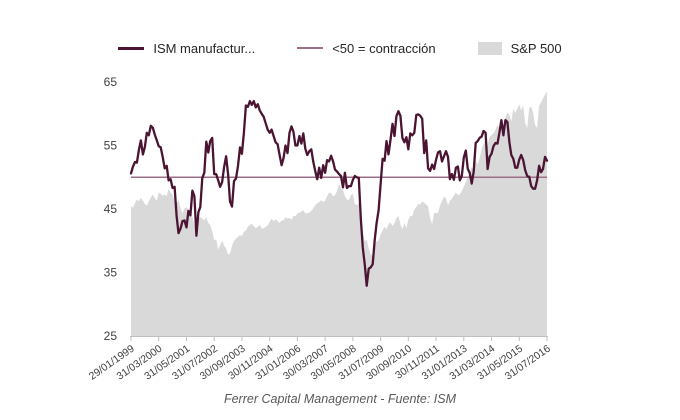  What do you see at coordinates (111, 146) in the screenshot?
I see `y-tick-label: 55` at bounding box center [111, 146].